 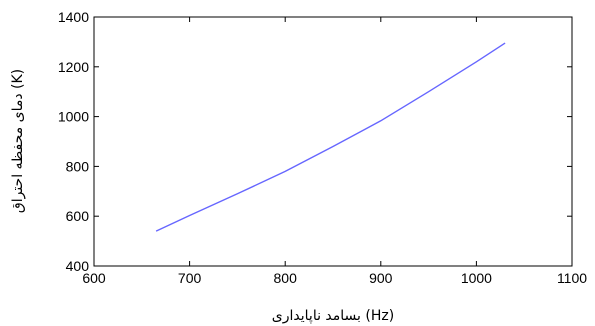 I want to click on x-axis-label: بسامد ناپایداری (Hz), so click(x=333, y=316).